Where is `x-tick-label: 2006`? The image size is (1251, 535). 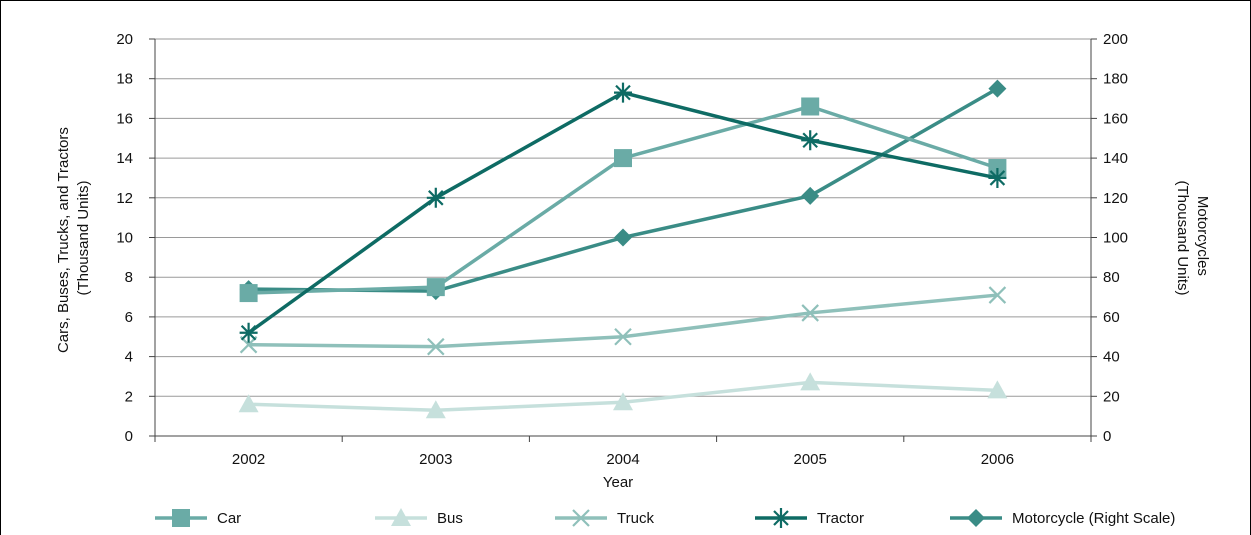
x-tick-label: 2006 is located at coordinates (997, 459).